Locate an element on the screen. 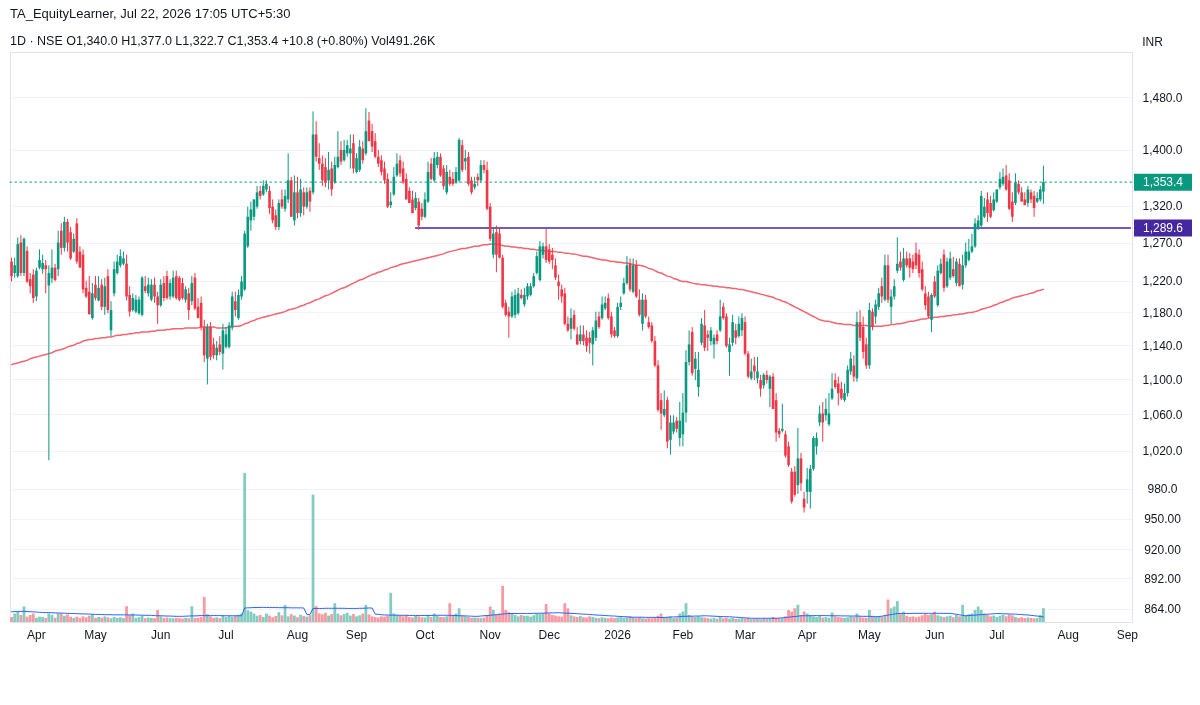 The image size is (1200, 705). y-tick-label: 920.00 is located at coordinates (1163, 549).